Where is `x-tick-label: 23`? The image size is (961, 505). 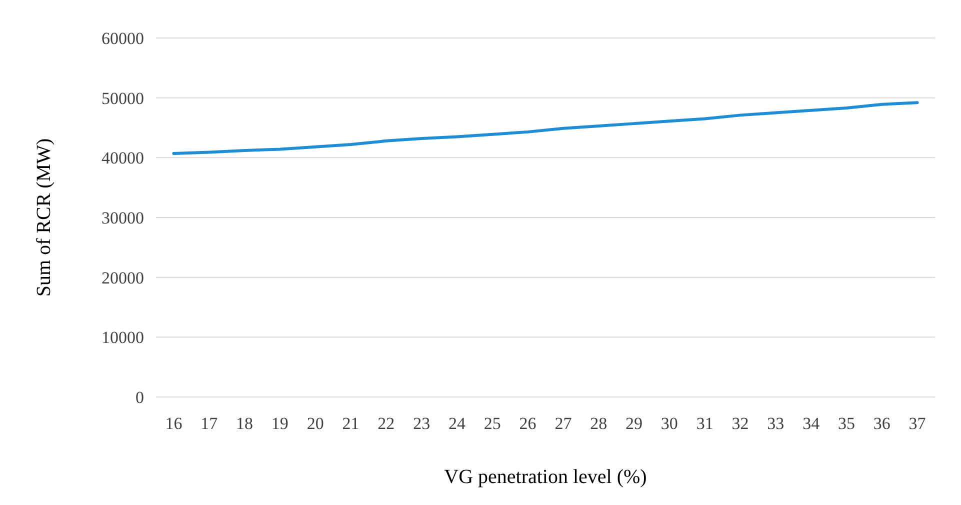 x-tick-label: 23 is located at coordinates (421, 423).